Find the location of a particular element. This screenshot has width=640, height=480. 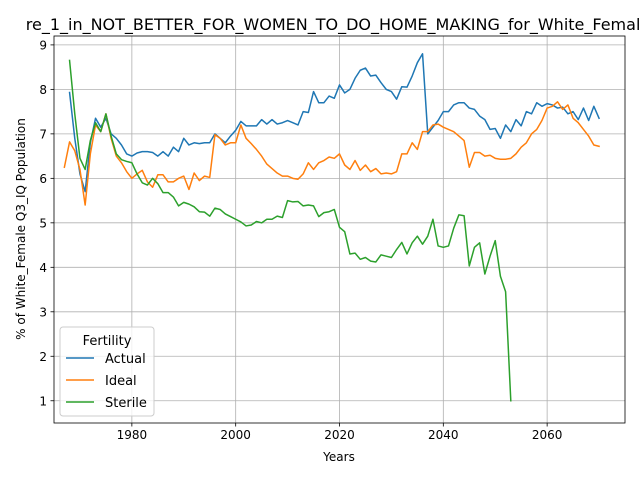

legend-entry-actual: Actual is located at coordinates (106, 359).